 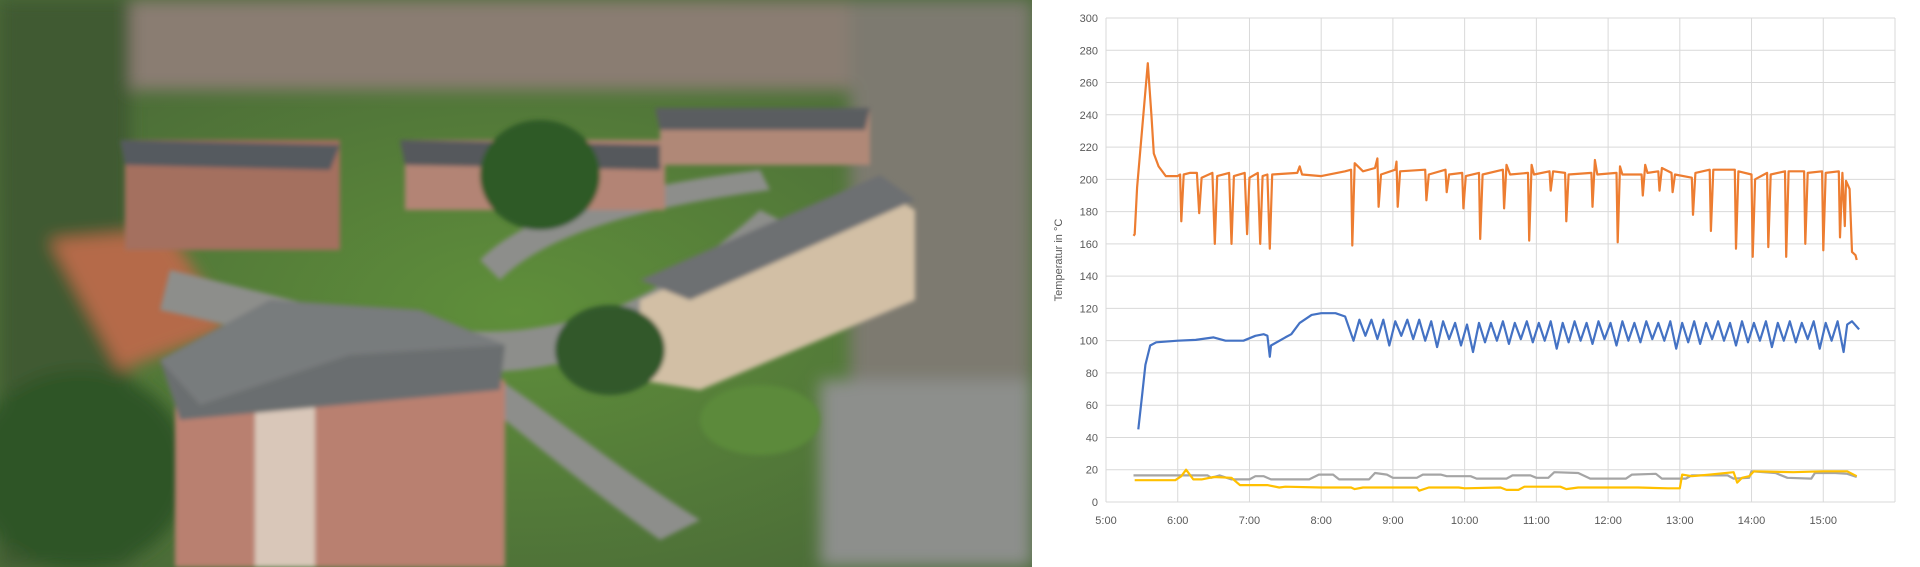 What do you see at coordinates (1092, 406) in the screenshot?
I see `y-tick-label: 60` at bounding box center [1092, 406].